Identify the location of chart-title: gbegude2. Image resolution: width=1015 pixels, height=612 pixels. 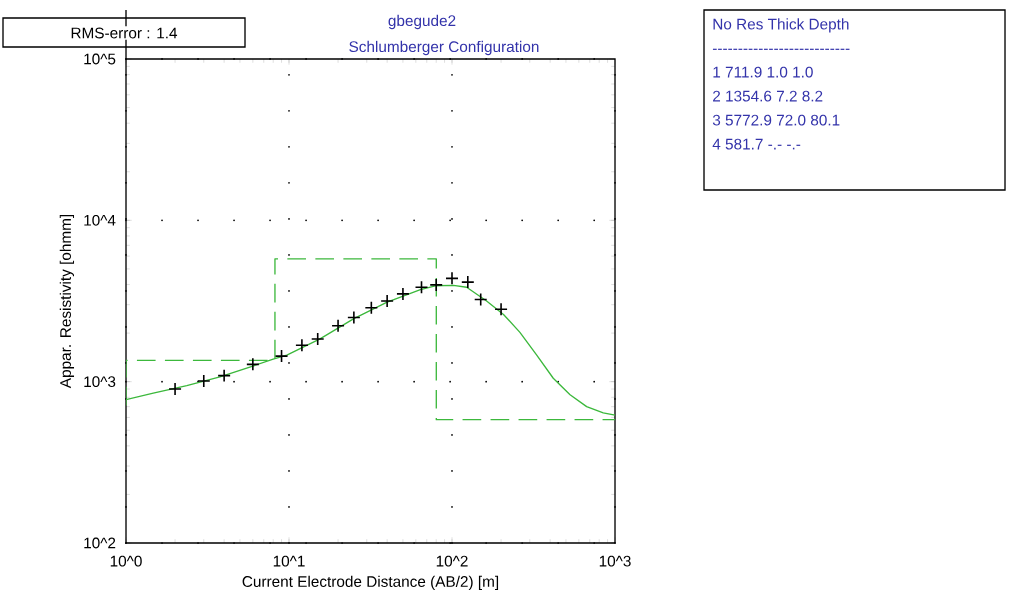
(422, 22).